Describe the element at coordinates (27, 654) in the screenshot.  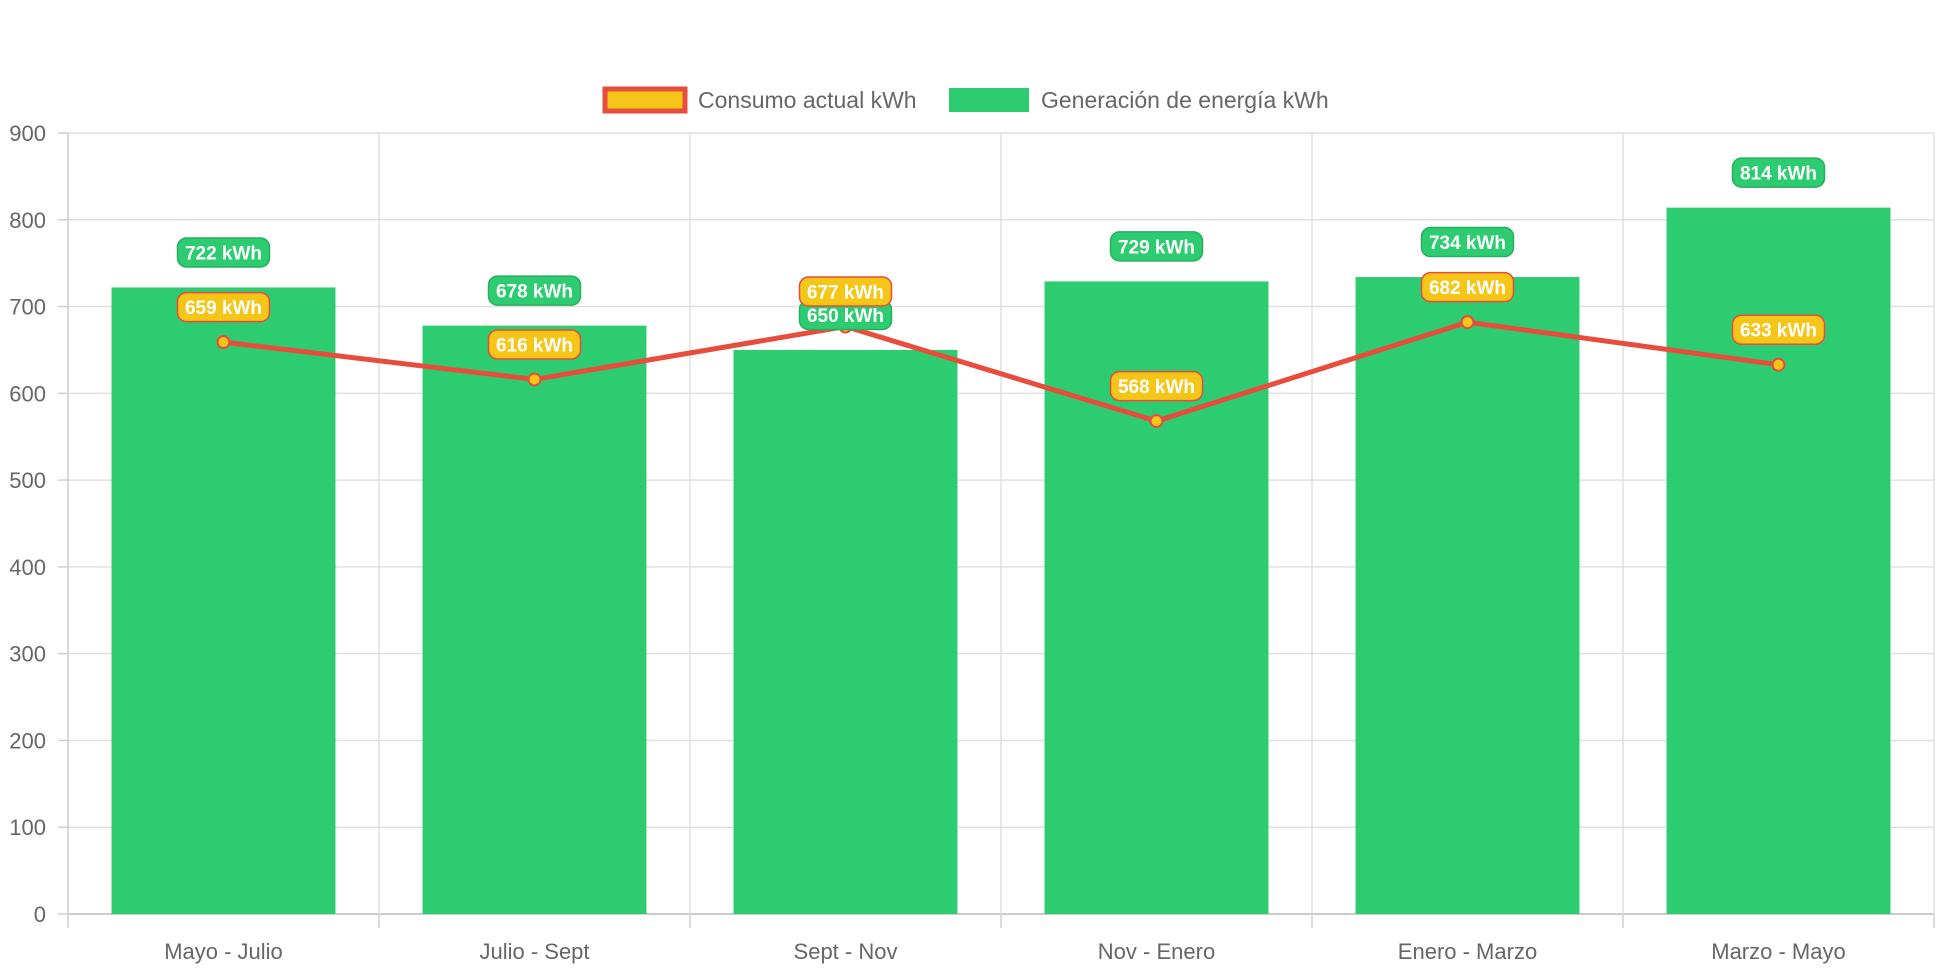
I see `y-tick-label: 300` at that location.